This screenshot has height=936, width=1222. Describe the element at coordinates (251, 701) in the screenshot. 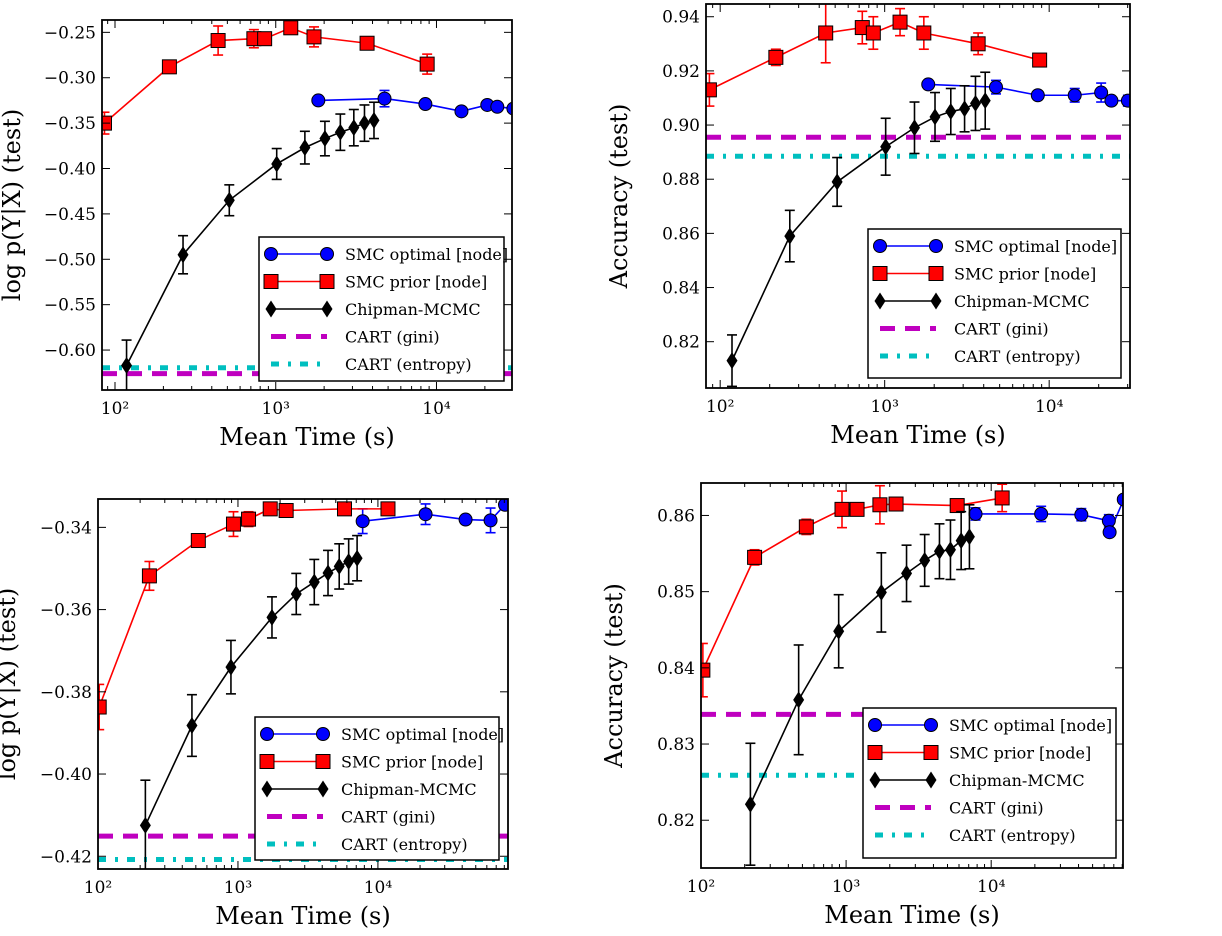

I see `chipman-series` at that location.